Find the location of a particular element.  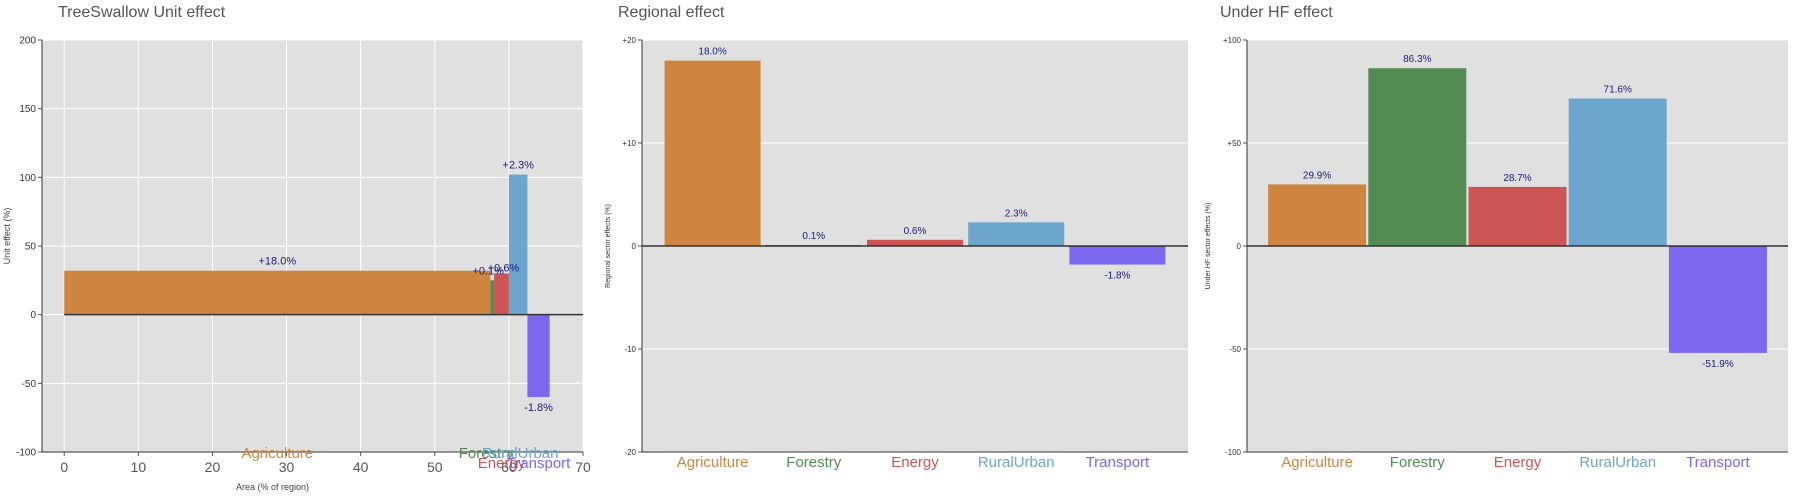

data-label-forestry: 0.1% is located at coordinates (813, 236).